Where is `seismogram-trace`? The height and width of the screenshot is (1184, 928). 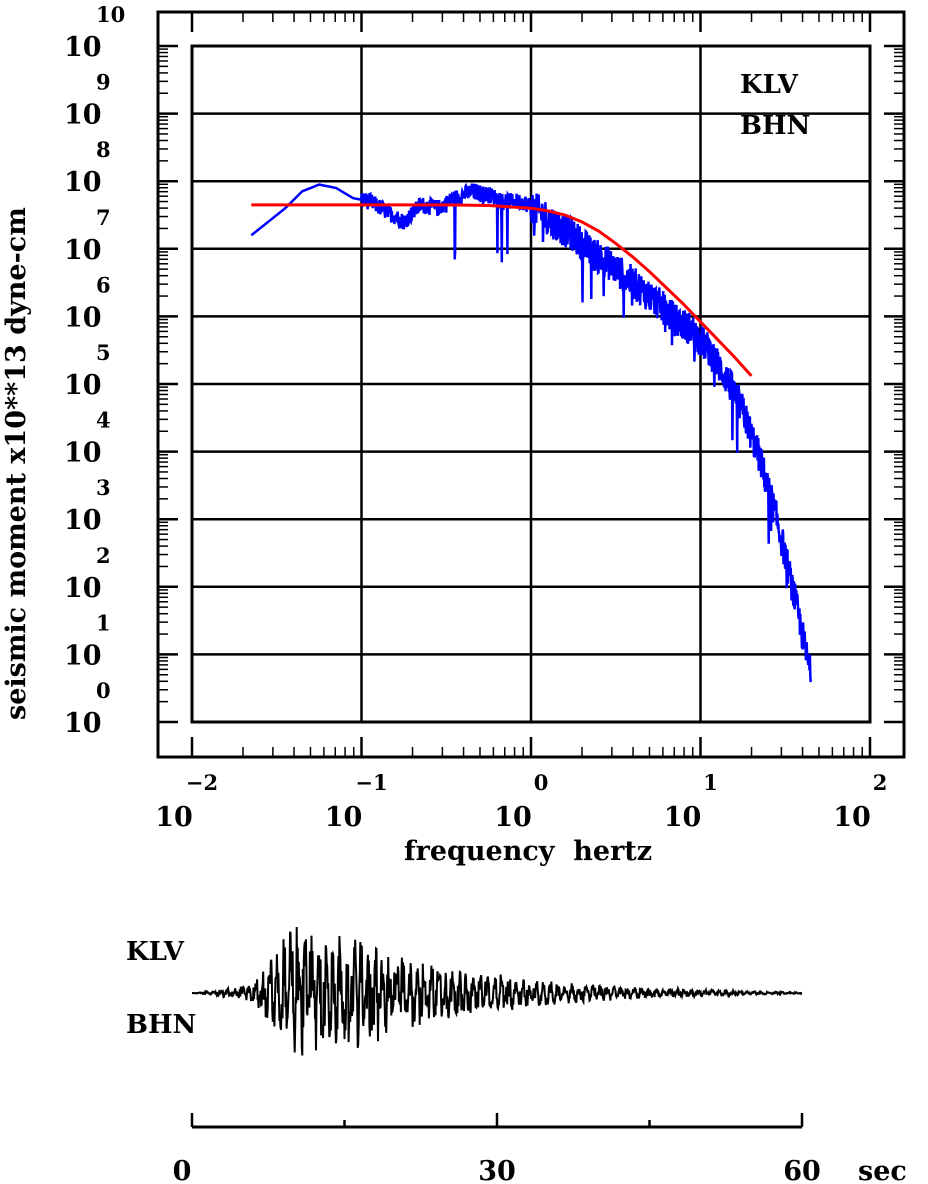
seismogram-trace is located at coordinates (497, 991).